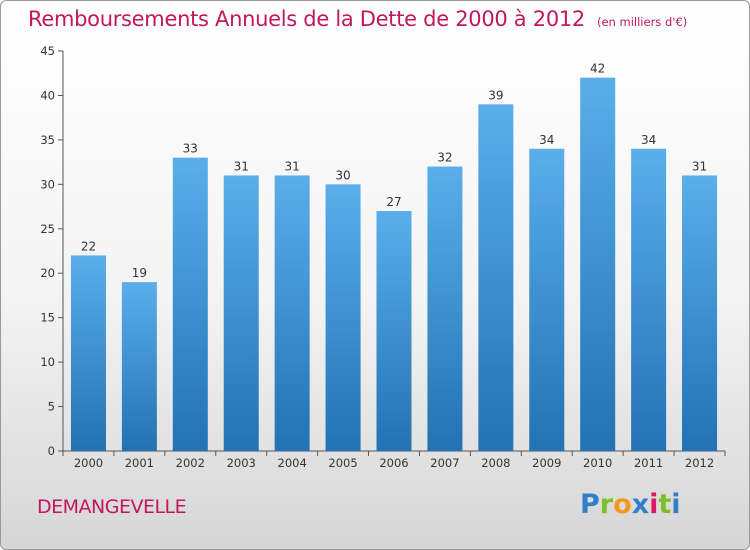 This screenshot has height=550, width=750. I want to click on chart-unit: (en milliers d'€), so click(642, 22).